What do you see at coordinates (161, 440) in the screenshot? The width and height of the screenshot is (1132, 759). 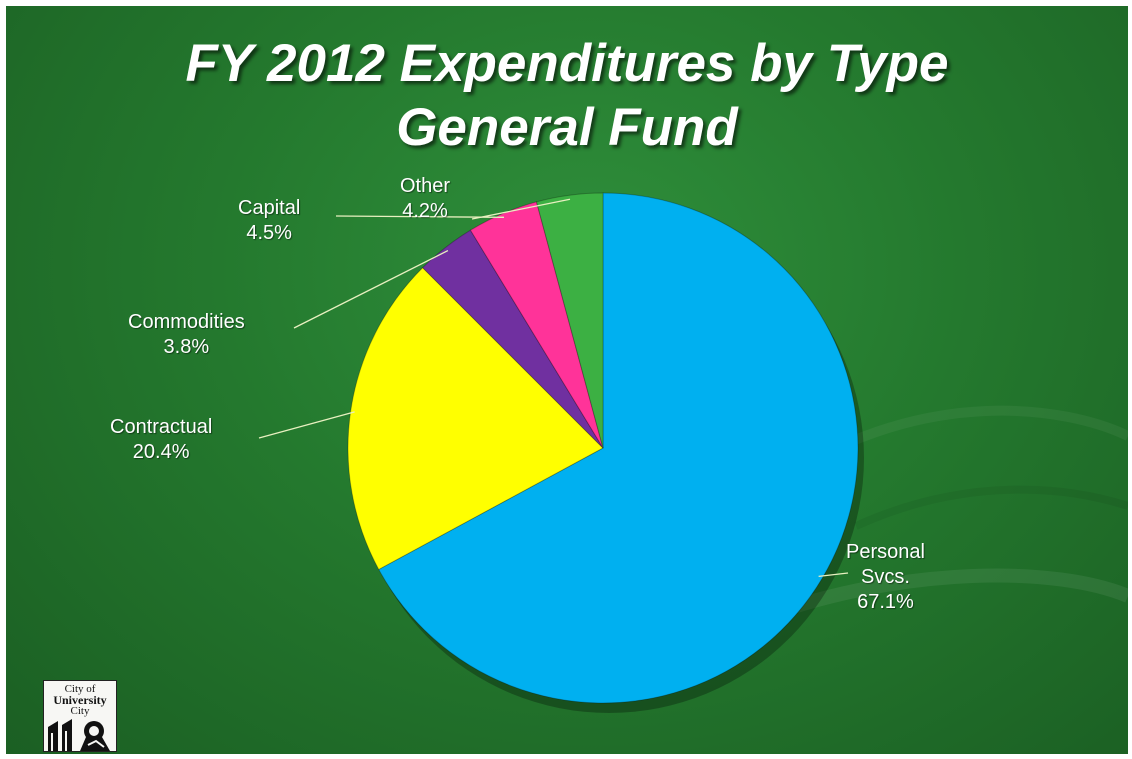 I see `slice-label-contractual: Contractual 20.4%` at bounding box center [161, 440].